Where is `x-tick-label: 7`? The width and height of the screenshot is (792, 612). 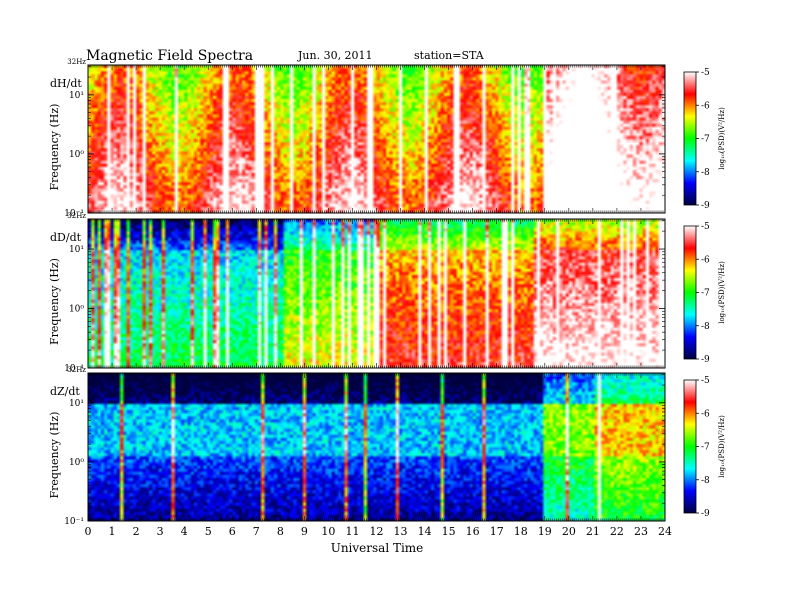 x-tick-label: 7 is located at coordinates (256, 531).